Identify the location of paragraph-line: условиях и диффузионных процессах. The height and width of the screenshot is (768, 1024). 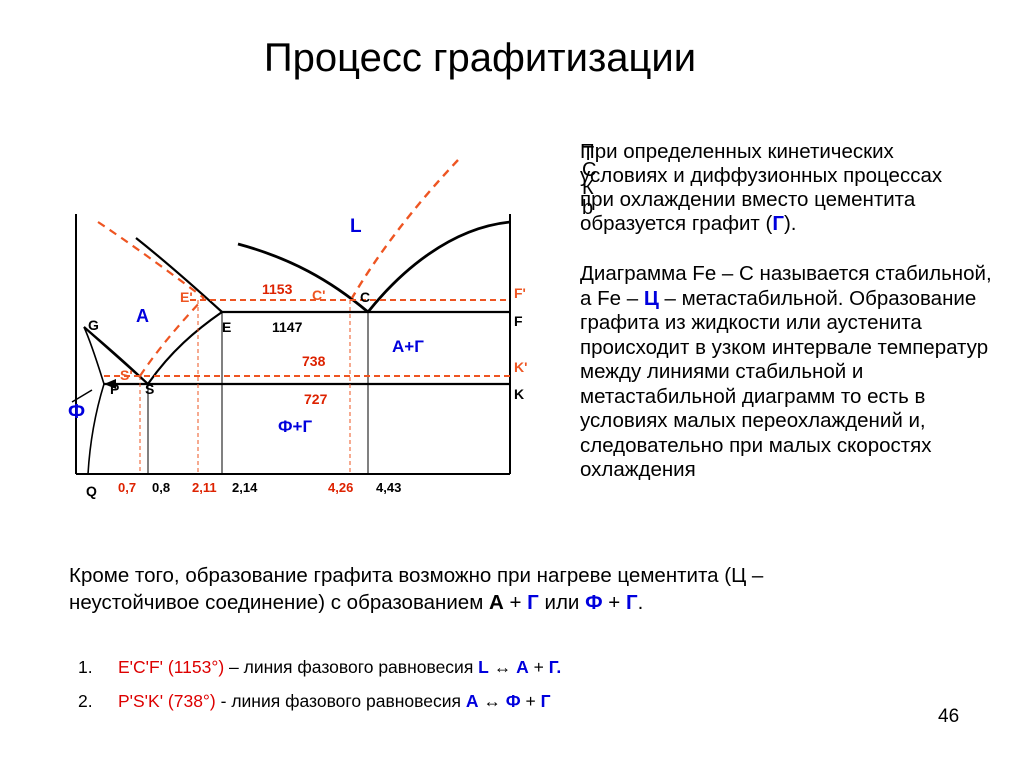
(761, 175).